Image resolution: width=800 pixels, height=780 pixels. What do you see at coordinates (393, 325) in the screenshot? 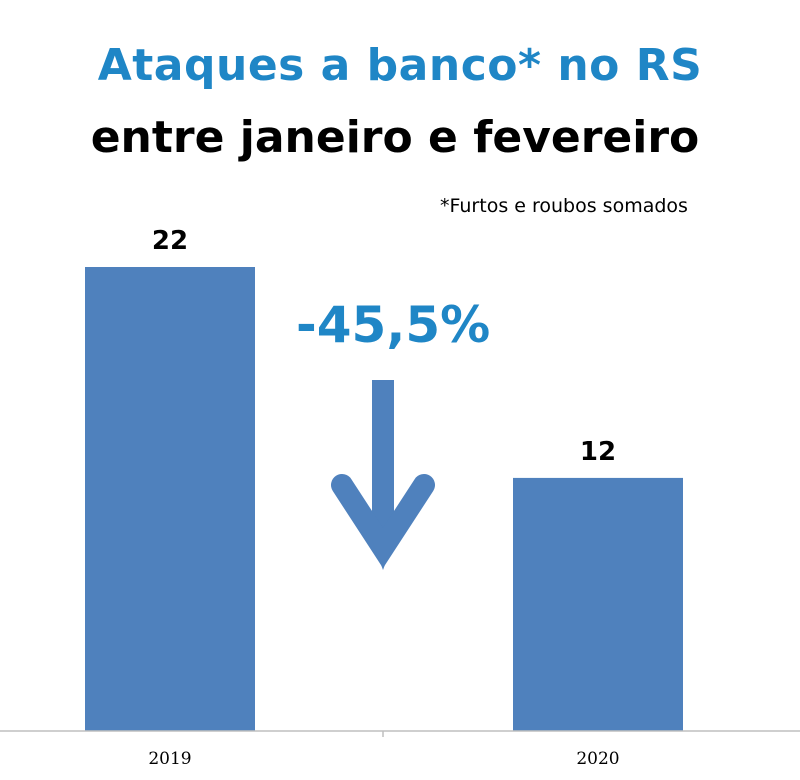
I see `percent-change-label: -45,5%` at bounding box center [393, 325].